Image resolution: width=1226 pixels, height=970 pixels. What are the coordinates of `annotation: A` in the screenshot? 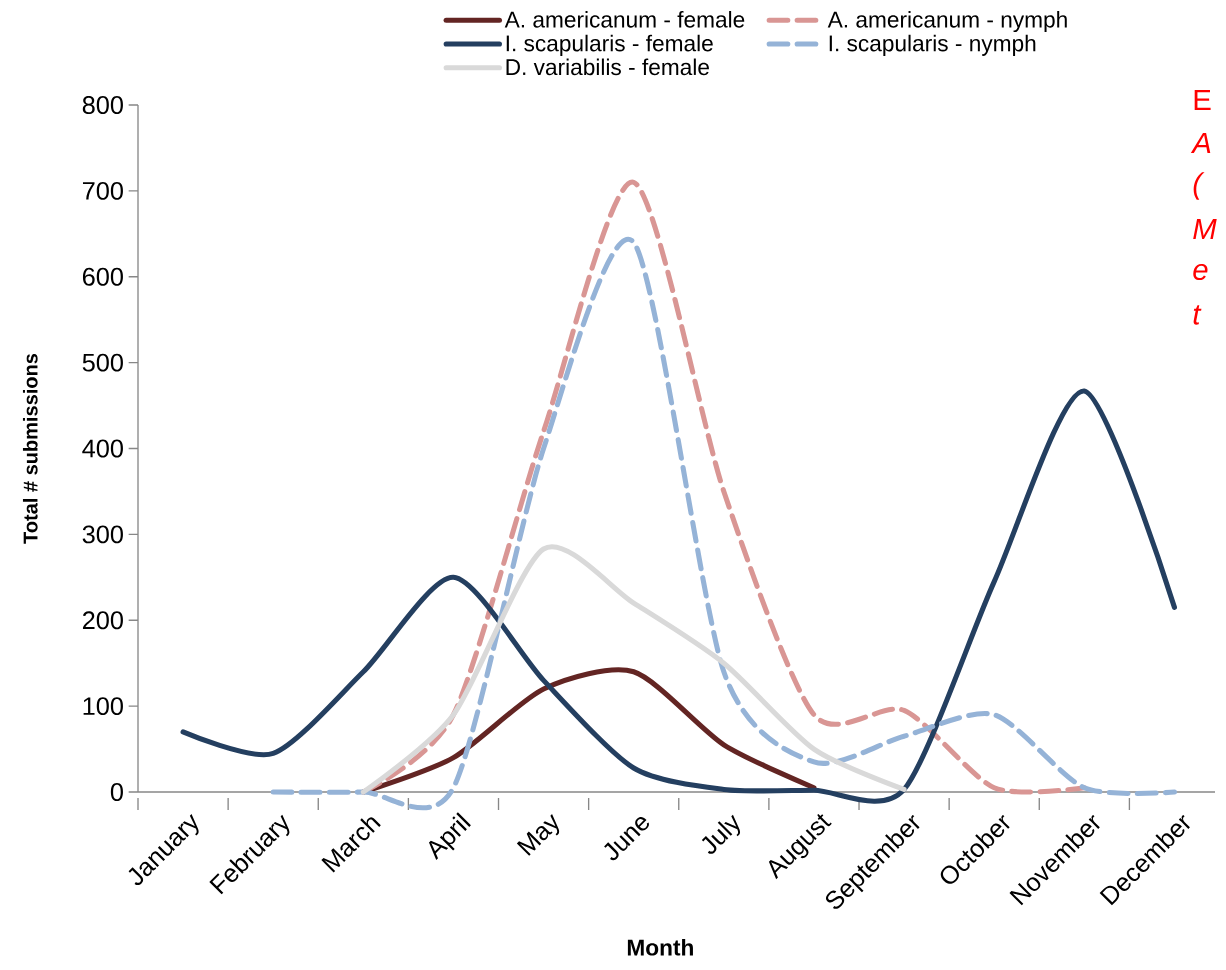 It's located at (1200, 143).